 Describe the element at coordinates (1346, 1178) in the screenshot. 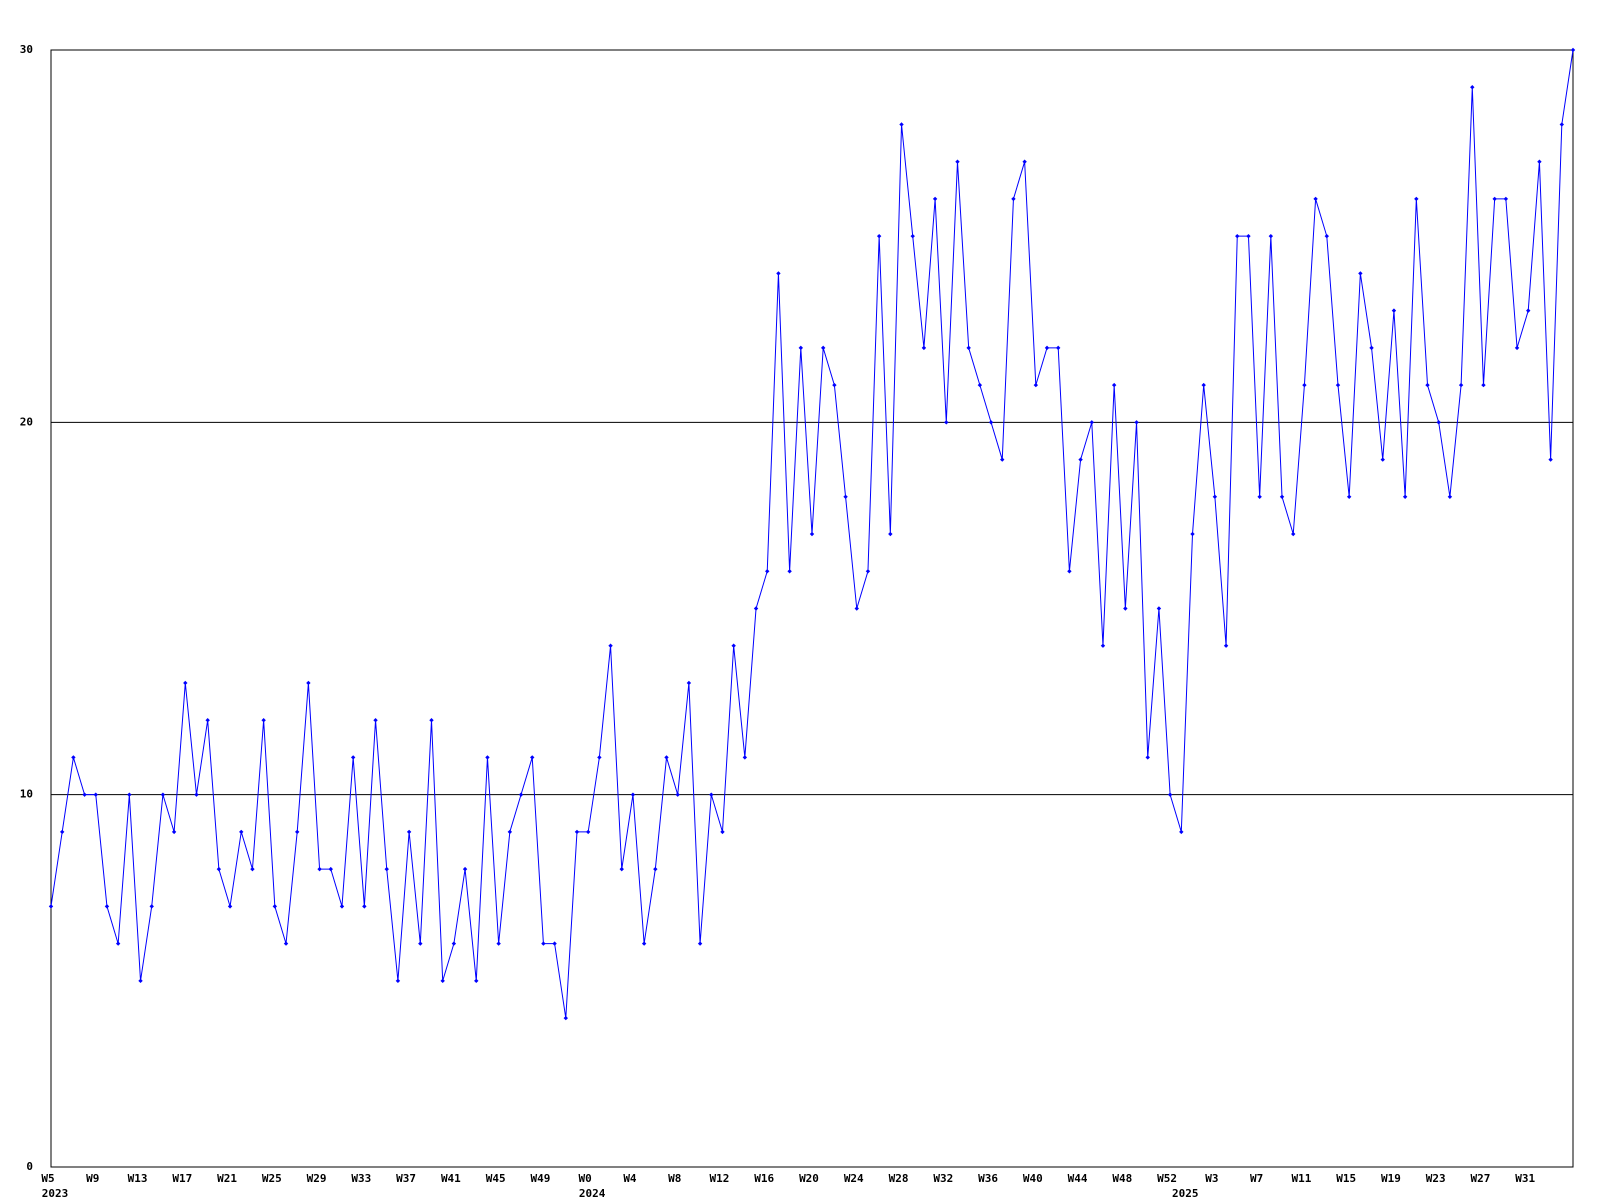

I see `x-tick-label: W15` at that location.